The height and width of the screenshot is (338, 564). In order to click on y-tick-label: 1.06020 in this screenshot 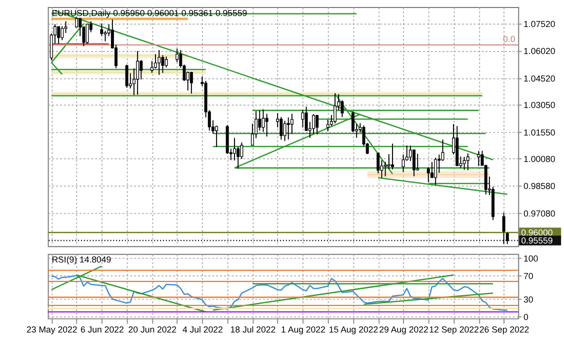, I will do `click(540, 51)`.